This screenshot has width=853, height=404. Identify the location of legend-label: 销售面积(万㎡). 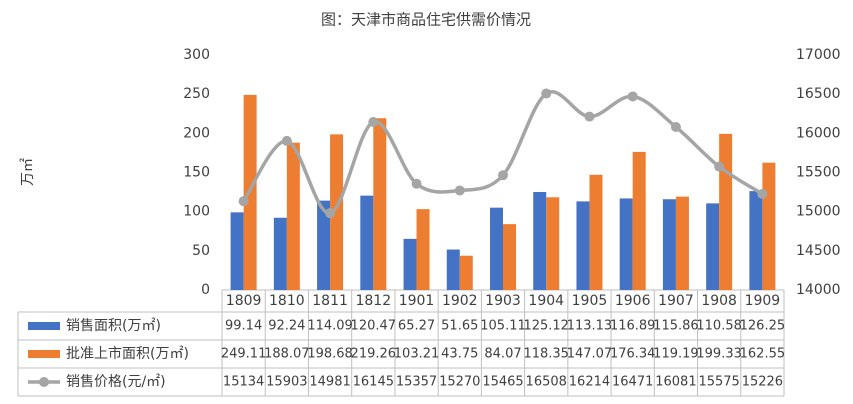
(113, 326).